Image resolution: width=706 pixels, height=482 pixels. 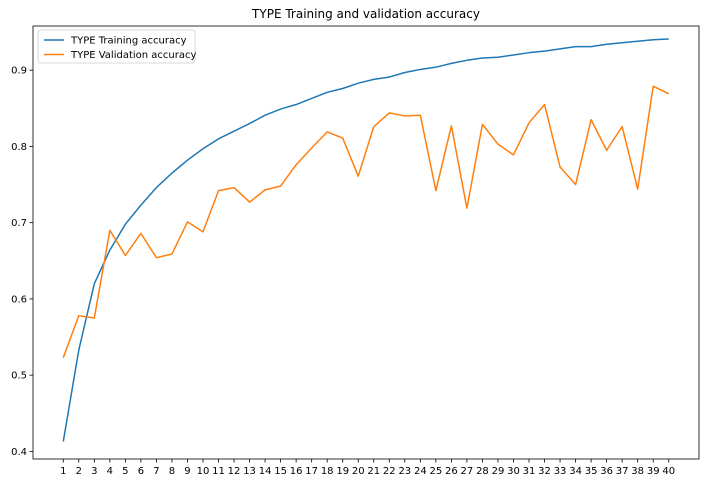 What do you see at coordinates (404, 471) in the screenshot?
I see `x-tick-label: 23` at bounding box center [404, 471].